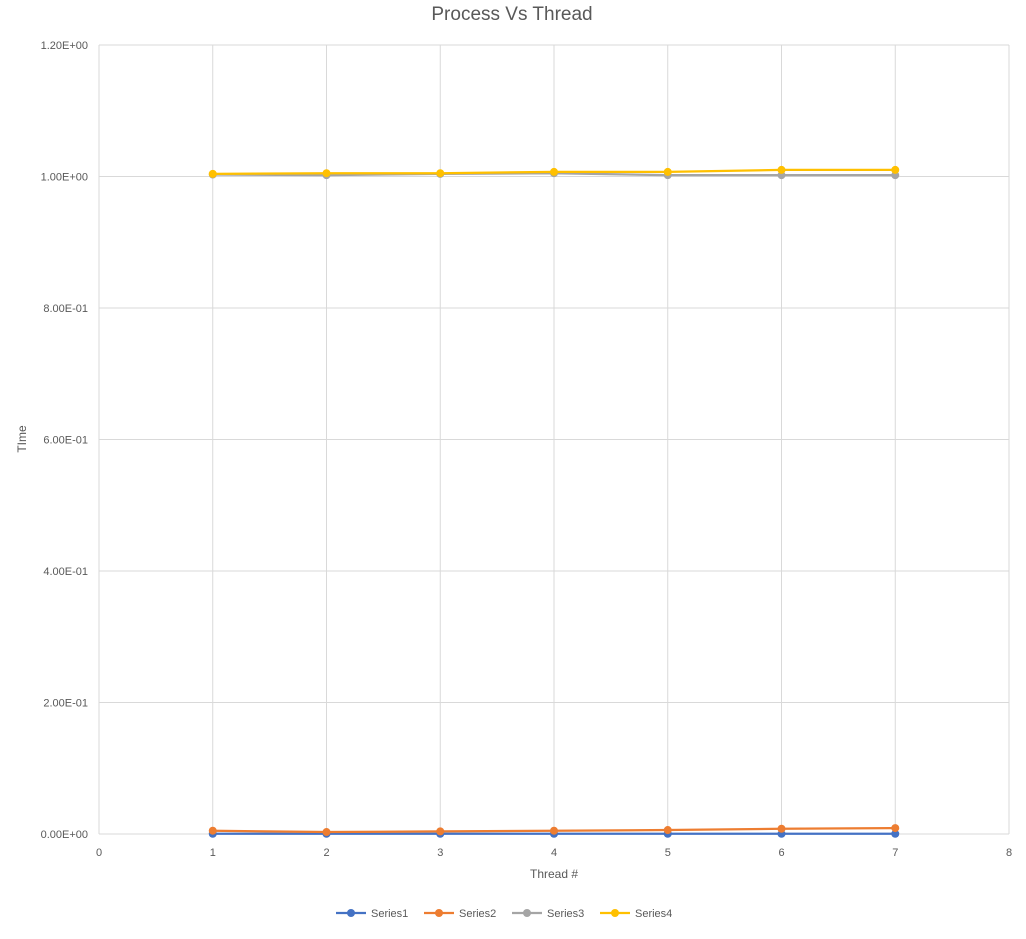 Image resolution: width=1026 pixels, height=939 pixels. Describe the element at coordinates (895, 853) in the screenshot. I see `x-tick-label: 7` at that location.